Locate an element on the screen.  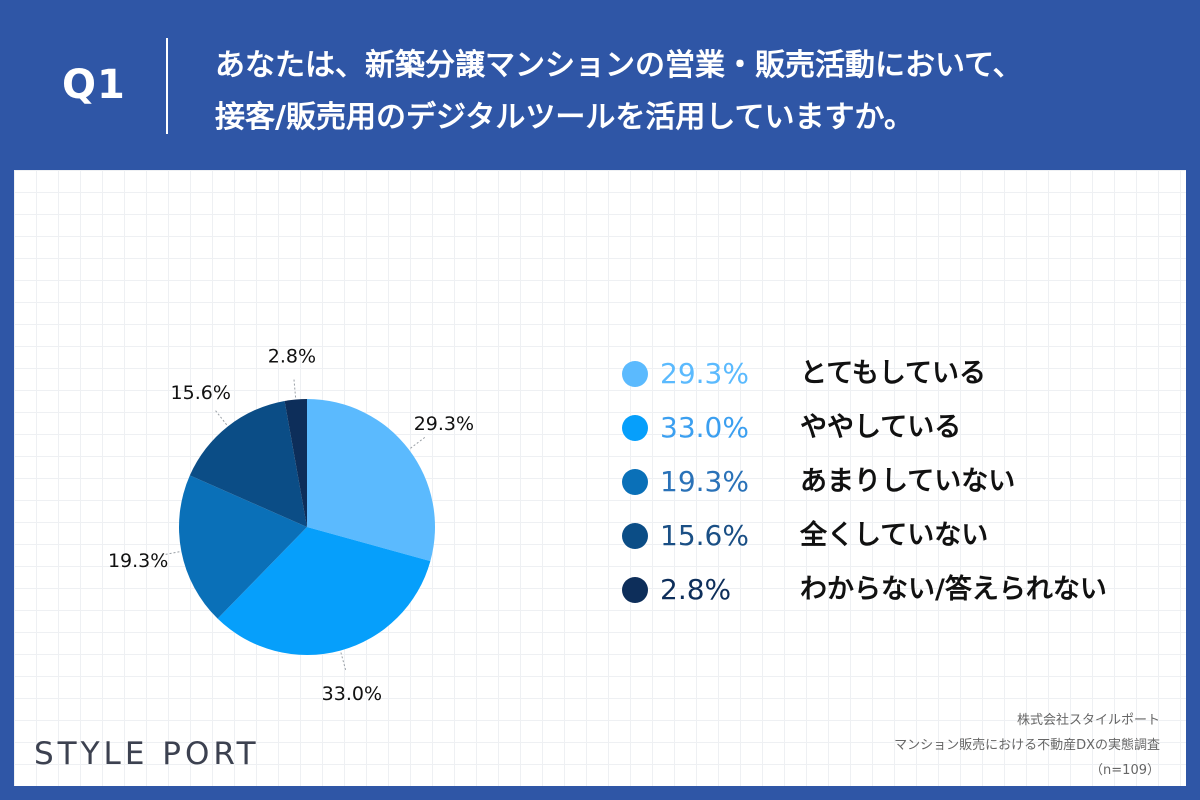
pie-chart: 29.3% 33.0% 19.3% 15.6% 2.8% is located at coordinates (291, 525).